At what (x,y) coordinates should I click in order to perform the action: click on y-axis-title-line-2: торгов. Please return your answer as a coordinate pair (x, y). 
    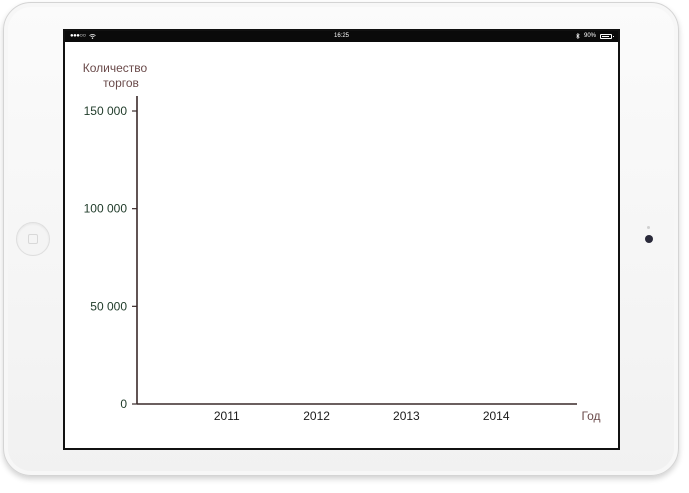
    Looking at the image, I should click on (121, 83).